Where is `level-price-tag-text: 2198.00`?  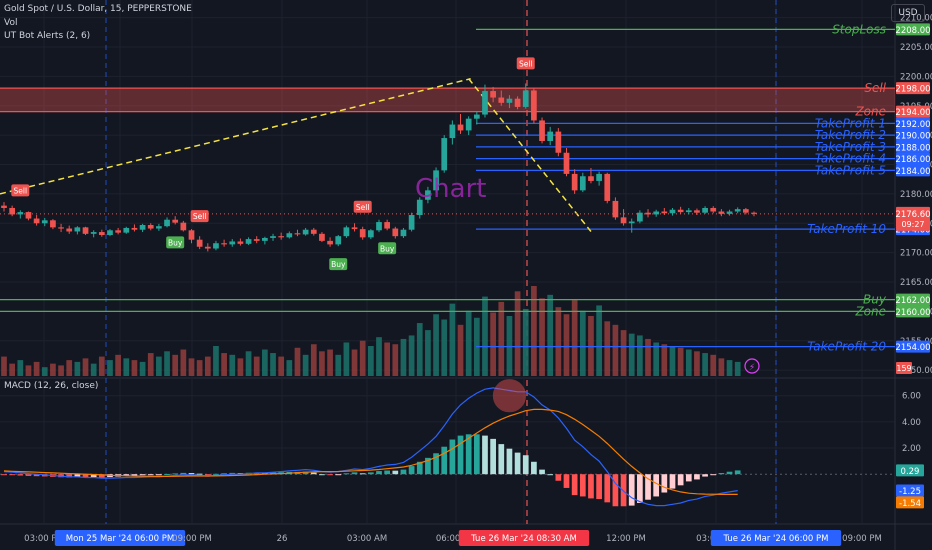 level-price-tag-text: 2198.00 is located at coordinates (912, 90).